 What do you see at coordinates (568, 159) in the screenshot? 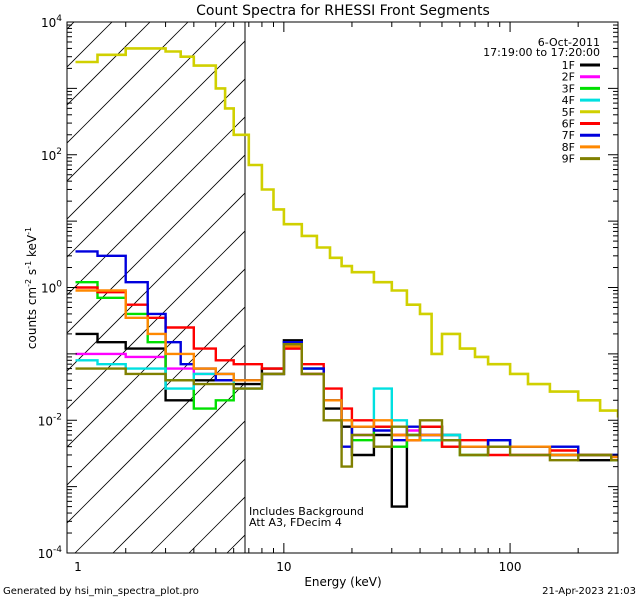
I see `legend-label-9f: 9F` at bounding box center [568, 159].